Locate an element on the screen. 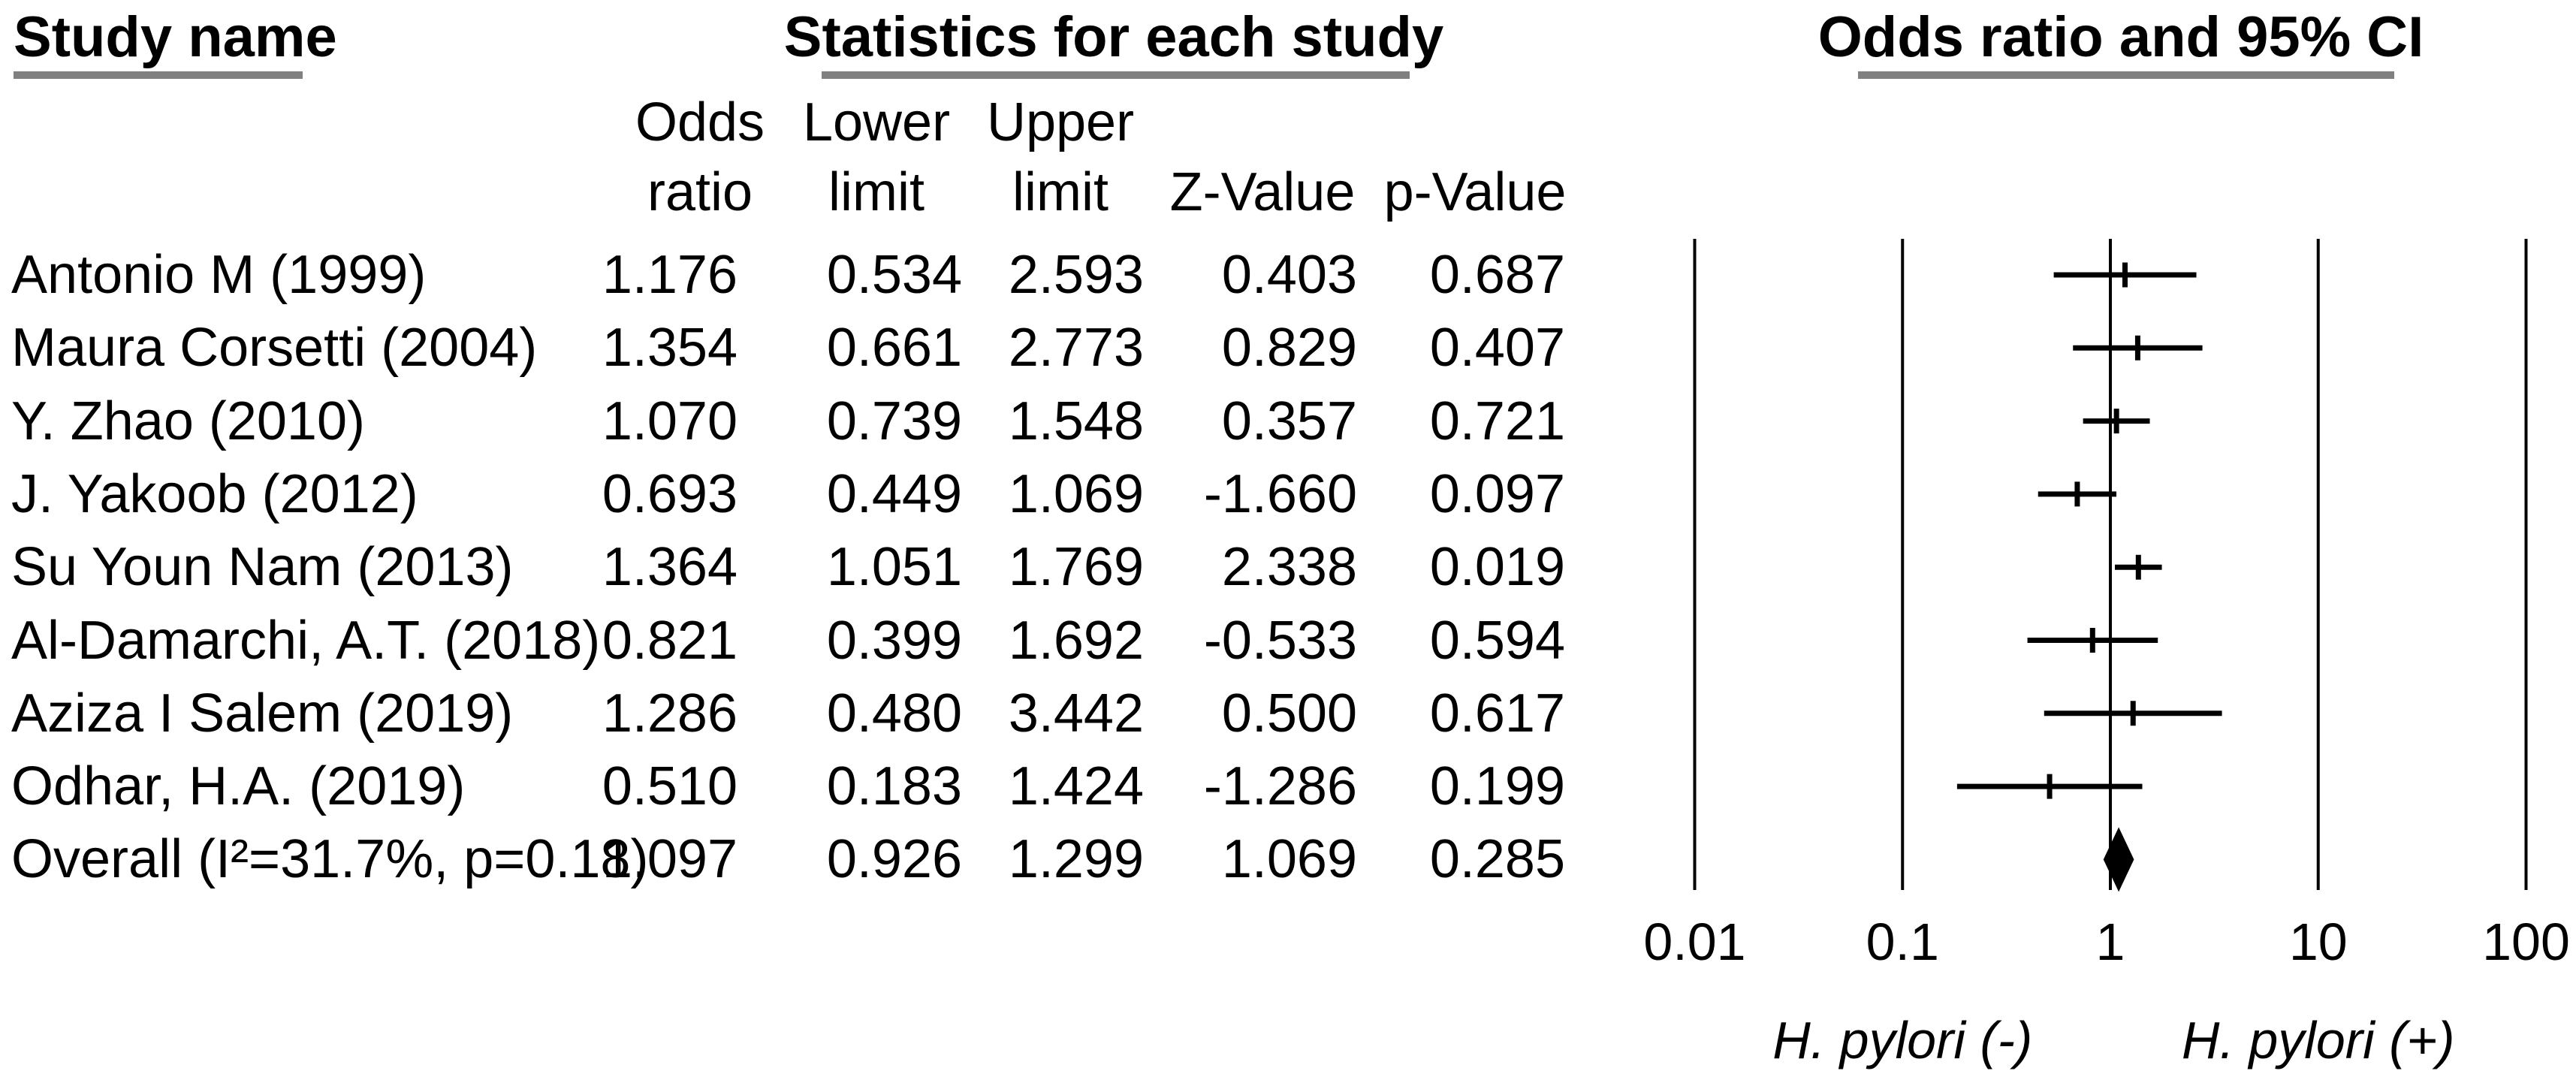 The height and width of the screenshot is (1074, 2576). column-header: Z-Value is located at coordinates (1262, 192).